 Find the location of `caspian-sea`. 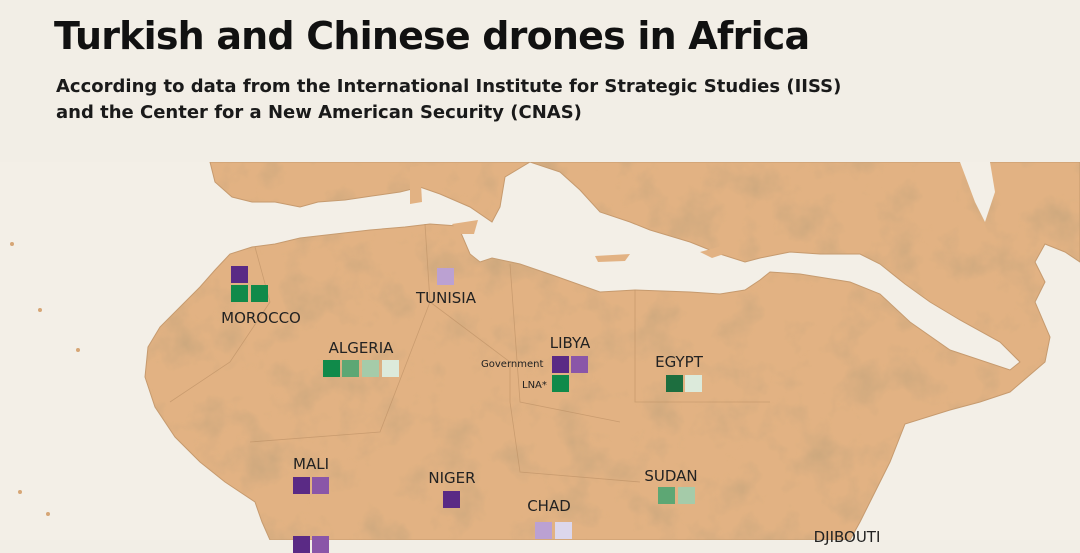

caspian-sea is located at coordinates (977, 192).